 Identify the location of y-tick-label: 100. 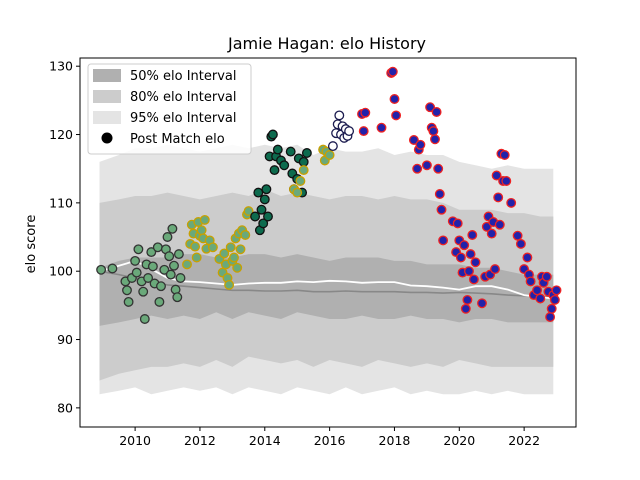
(61, 271).